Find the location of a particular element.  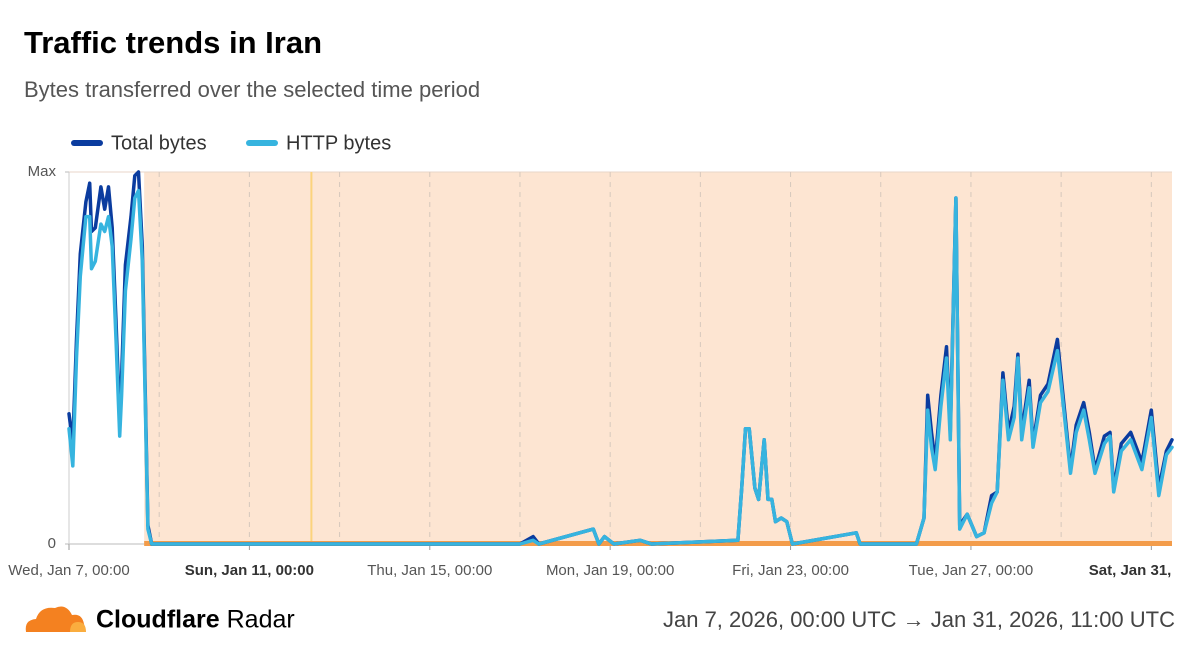

chart-title: Traffic trends in Iran is located at coordinates (173, 42).